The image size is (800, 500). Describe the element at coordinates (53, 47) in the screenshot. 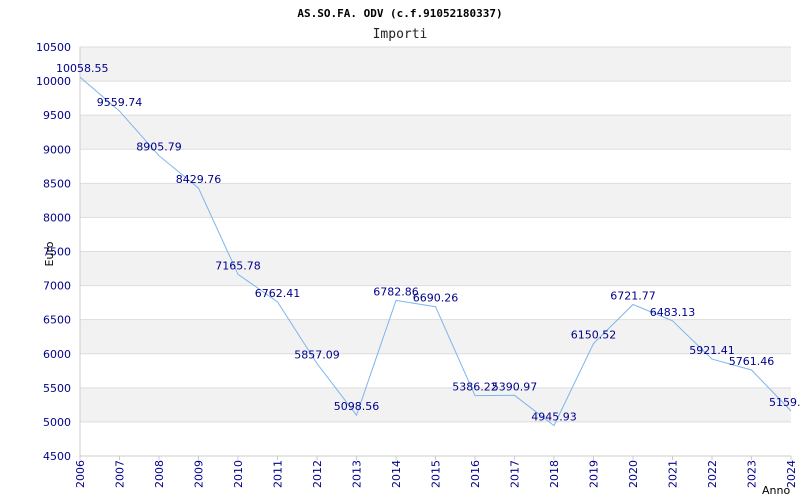

I see `y-tick-label: 10500` at that location.